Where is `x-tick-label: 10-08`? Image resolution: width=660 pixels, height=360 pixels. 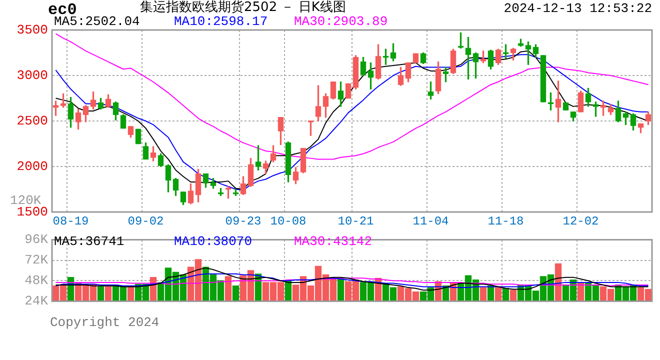
x-tick-label: 10-08 is located at coordinates (288, 221).